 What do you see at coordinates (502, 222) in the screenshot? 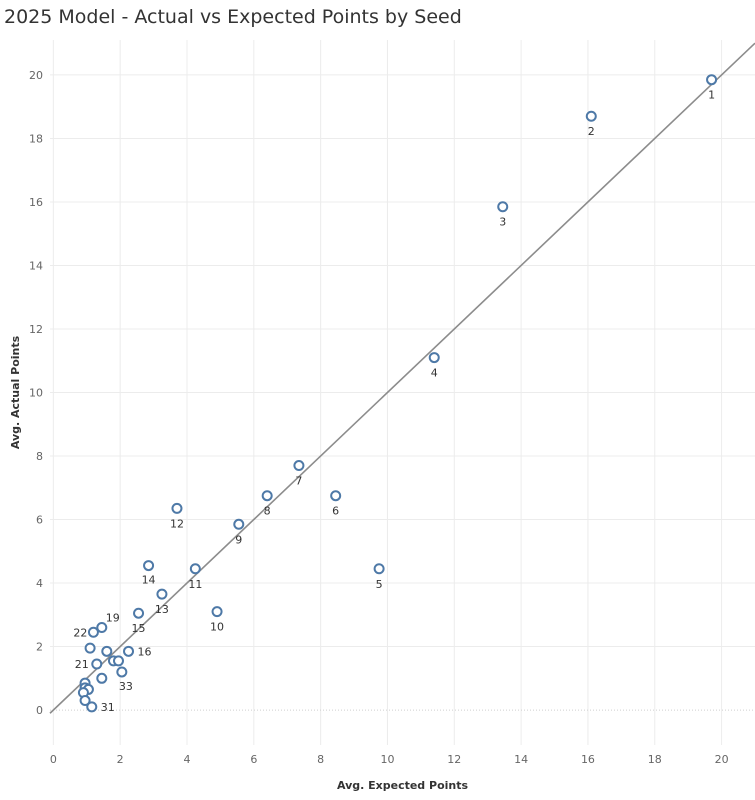
I see `point-label: 3` at bounding box center [502, 222].